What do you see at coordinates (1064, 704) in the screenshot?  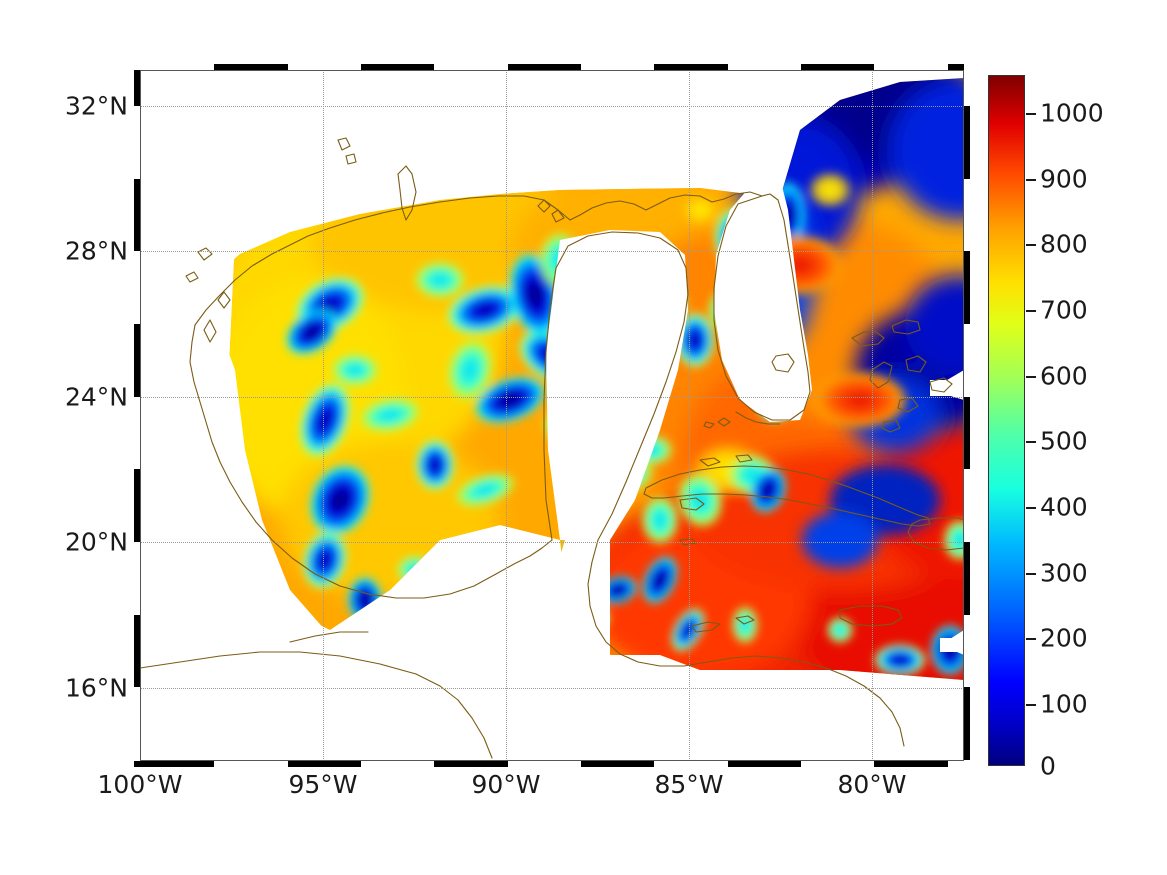 I see `colorbar-label-100: 100` at bounding box center [1064, 704].